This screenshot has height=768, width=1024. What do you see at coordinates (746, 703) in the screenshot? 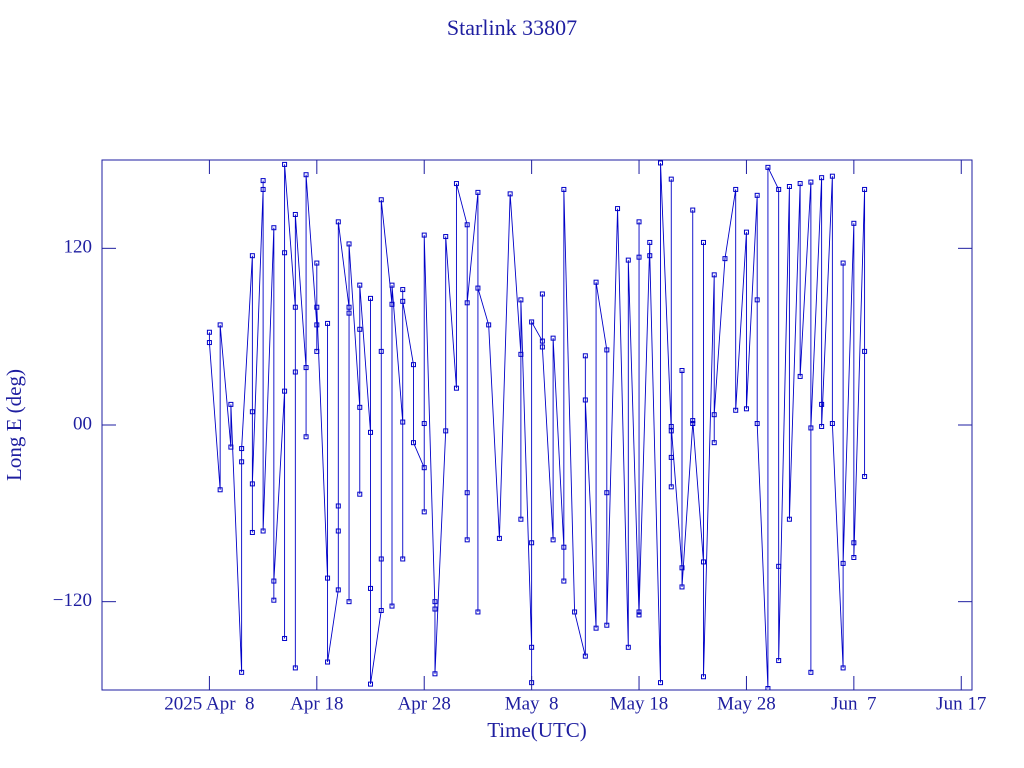
I see `x-tick-label: May 28` at bounding box center [746, 703].